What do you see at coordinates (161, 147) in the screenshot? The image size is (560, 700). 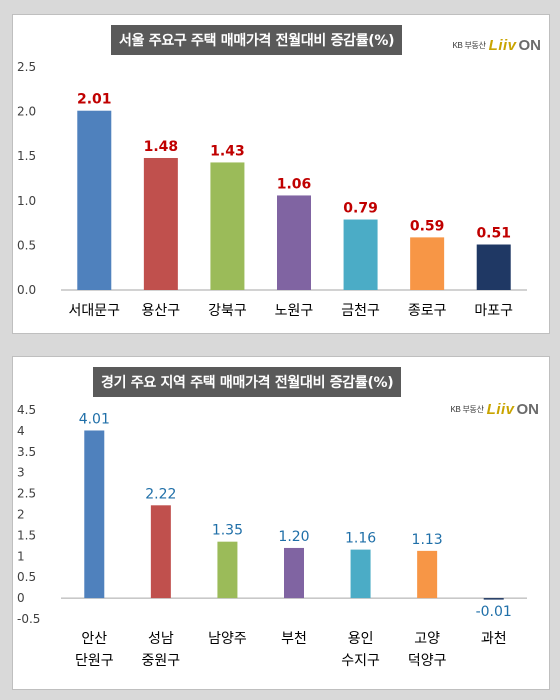 I see `data-label: 1.48` at bounding box center [161, 147].